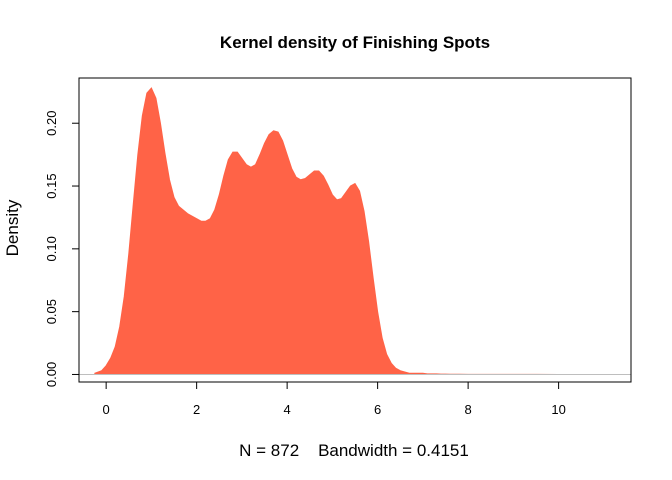 The image size is (672, 480). Describe the element at coordinates (355, 42) in the screenshot. I see `chart-title: Kernel density of Finishing Spots` at that location.